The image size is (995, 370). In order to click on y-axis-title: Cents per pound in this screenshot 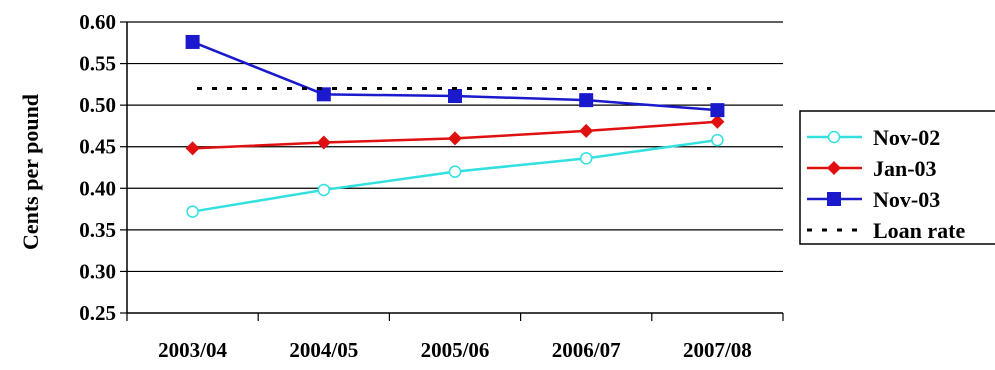, I will do `click(30, 172)`.